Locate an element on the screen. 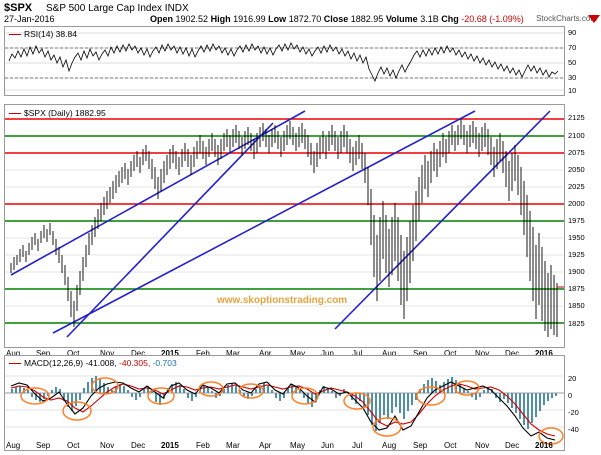  price-ytick-2075: 2075 is located at coordinates (576, 152).